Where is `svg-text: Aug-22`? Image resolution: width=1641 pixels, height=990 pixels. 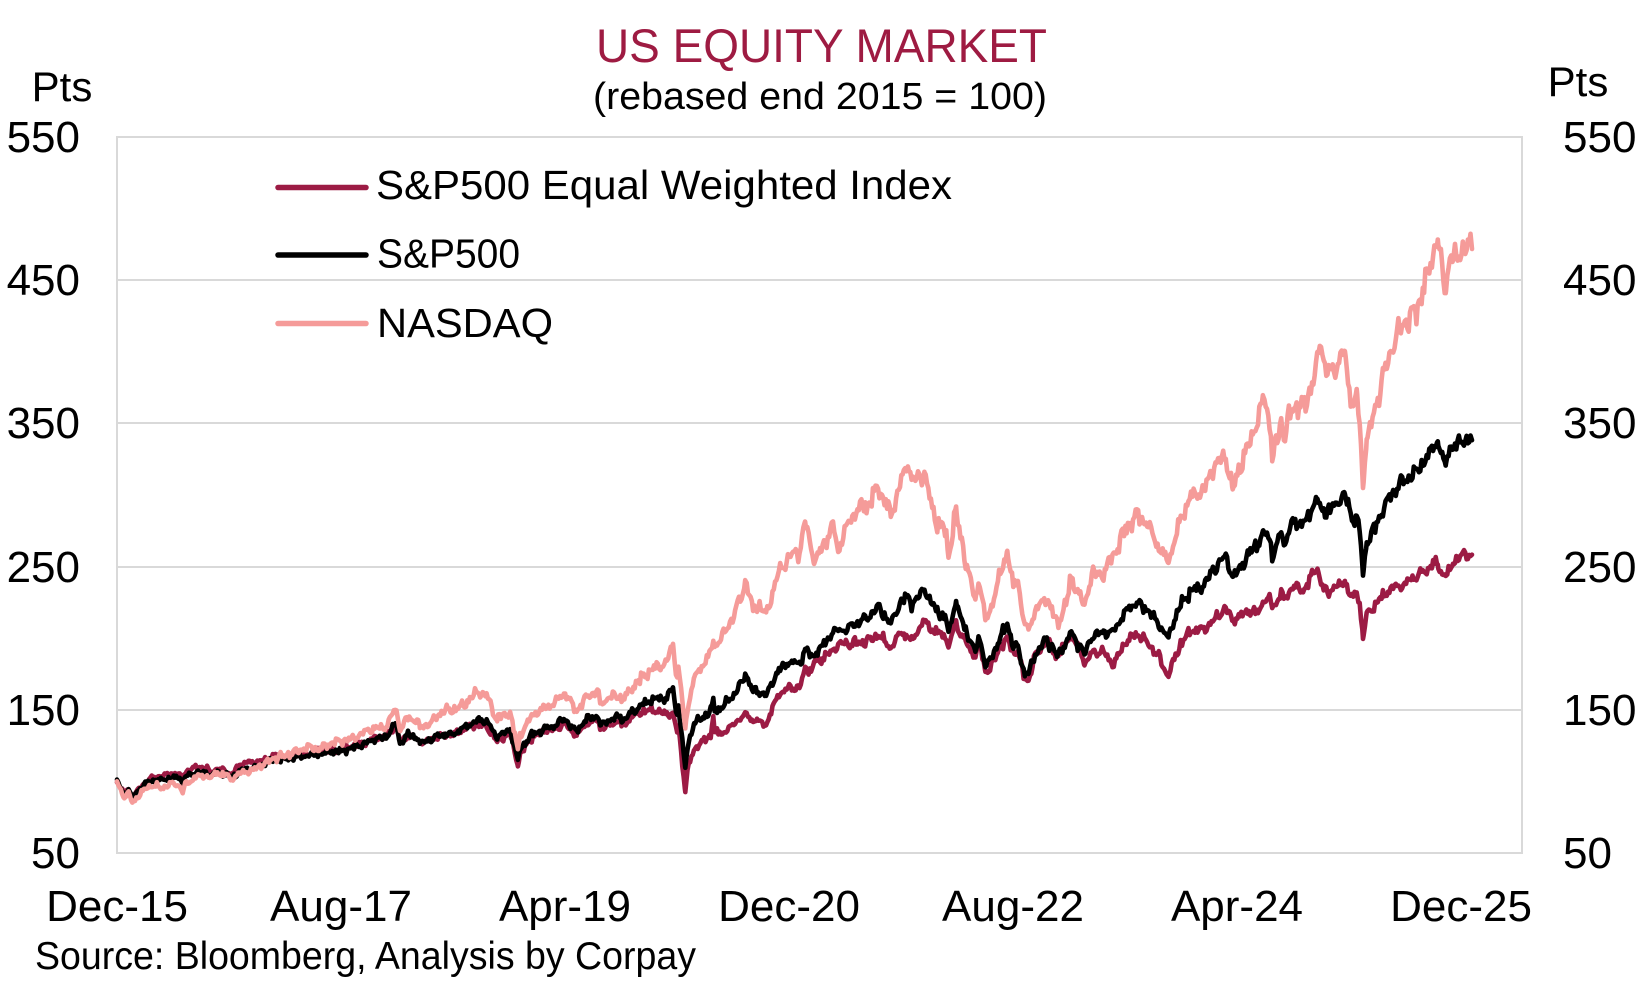
svg-text: Aug-22 is located at coordinates (1013, 906).